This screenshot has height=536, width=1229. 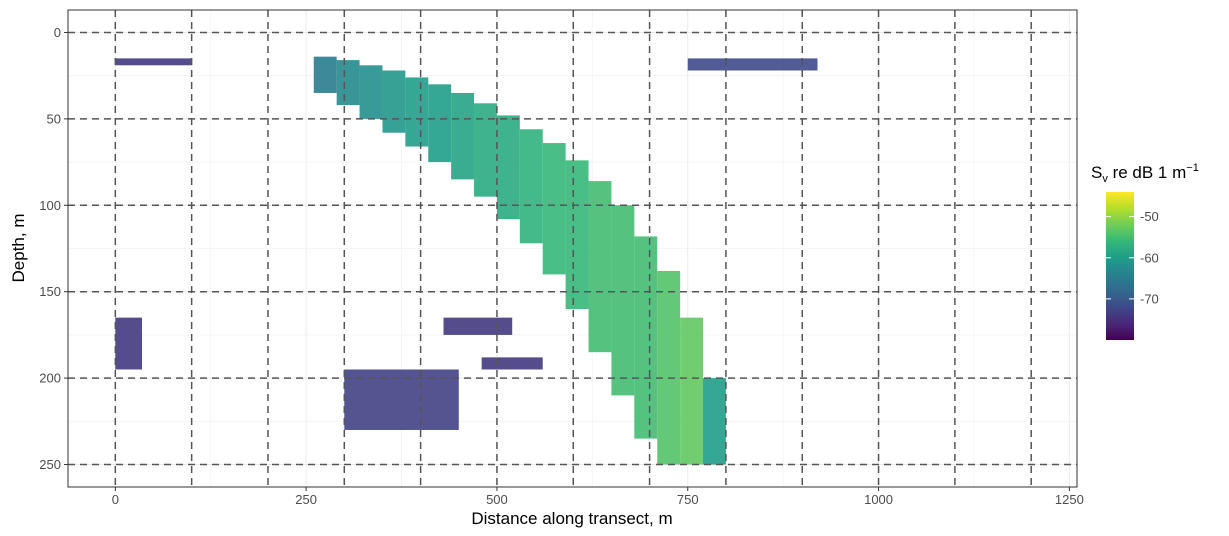 I want to click on x-tick-label: 750, so click(x=688, y=499).